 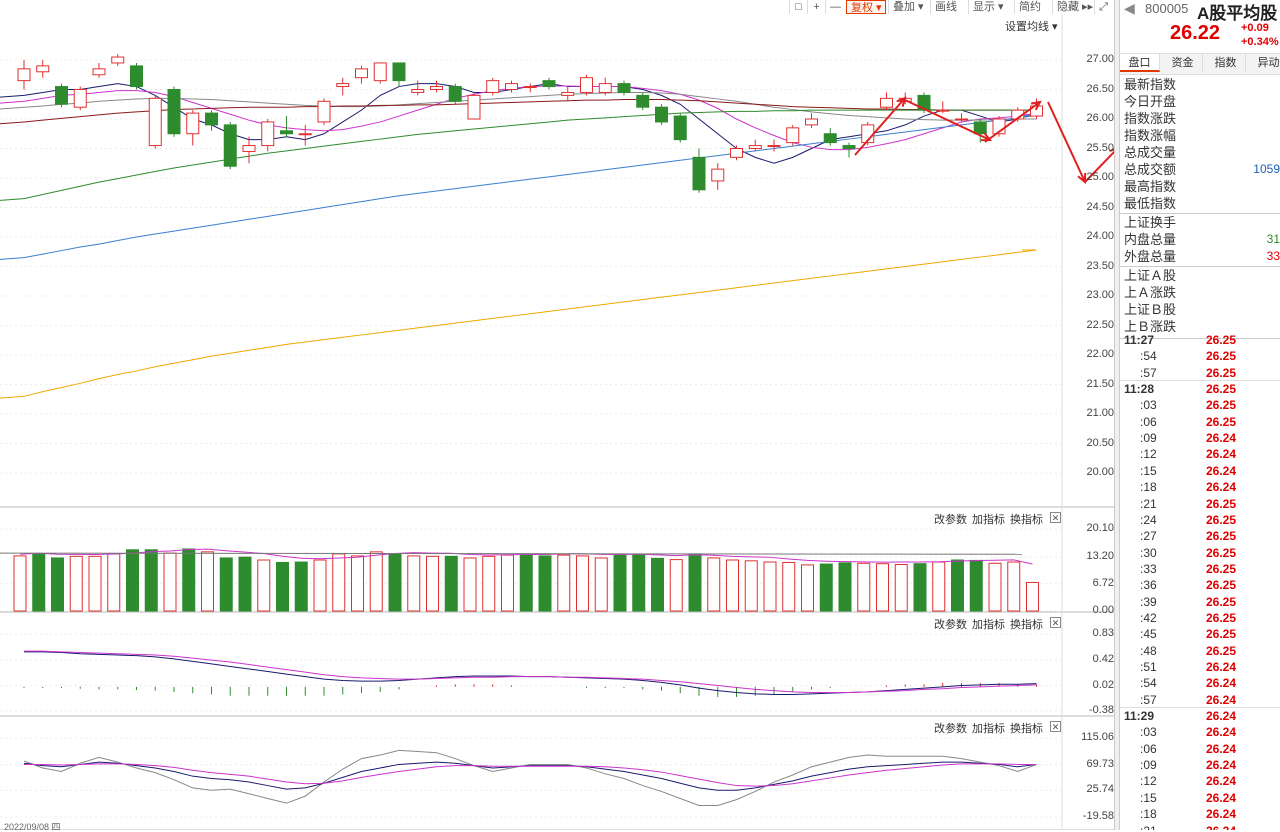 What do you see at coordinates (1055, 726) in the screenshot?
I see `kdj-close-icon: ✕` at bounding box center [1055, 726].